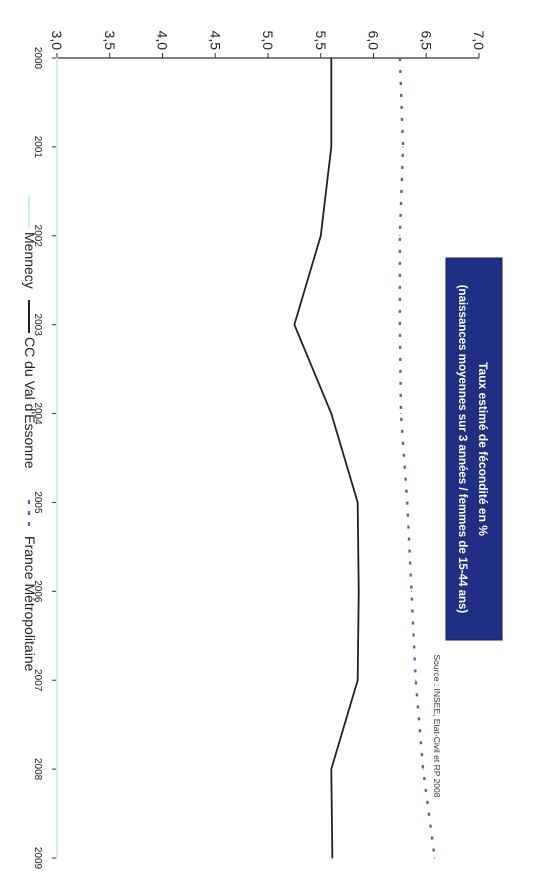 Image resolution: width=537 pixels, height=872 pixels. I want to click on x-tick-label: 2005, so click(37, 502).